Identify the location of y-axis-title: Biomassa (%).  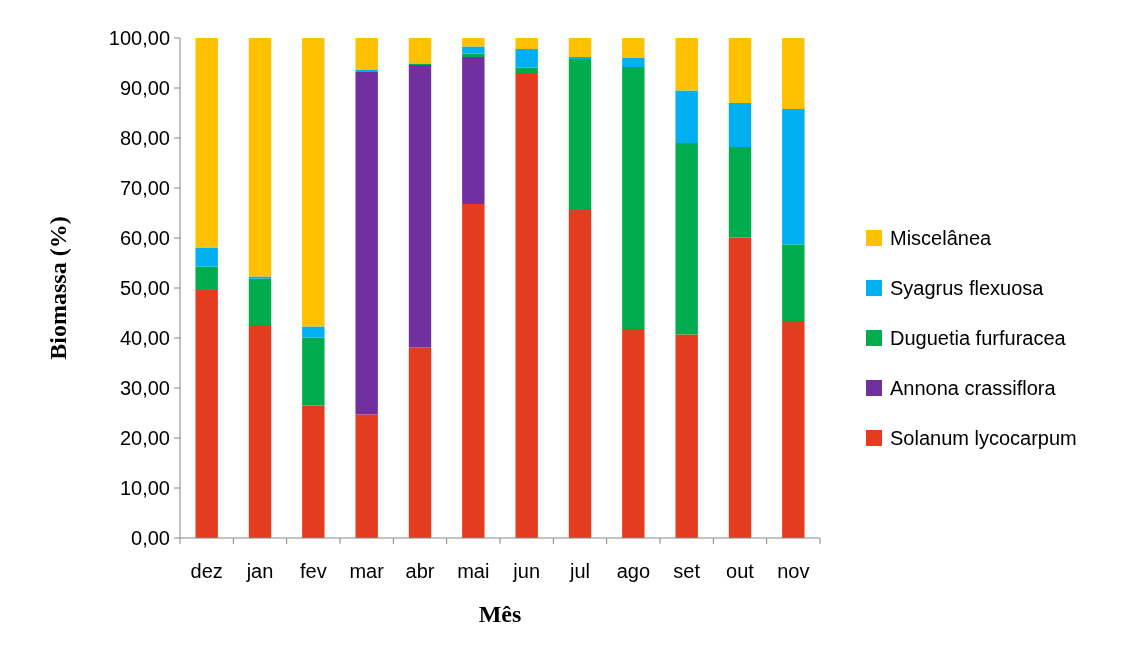
(58, 288).